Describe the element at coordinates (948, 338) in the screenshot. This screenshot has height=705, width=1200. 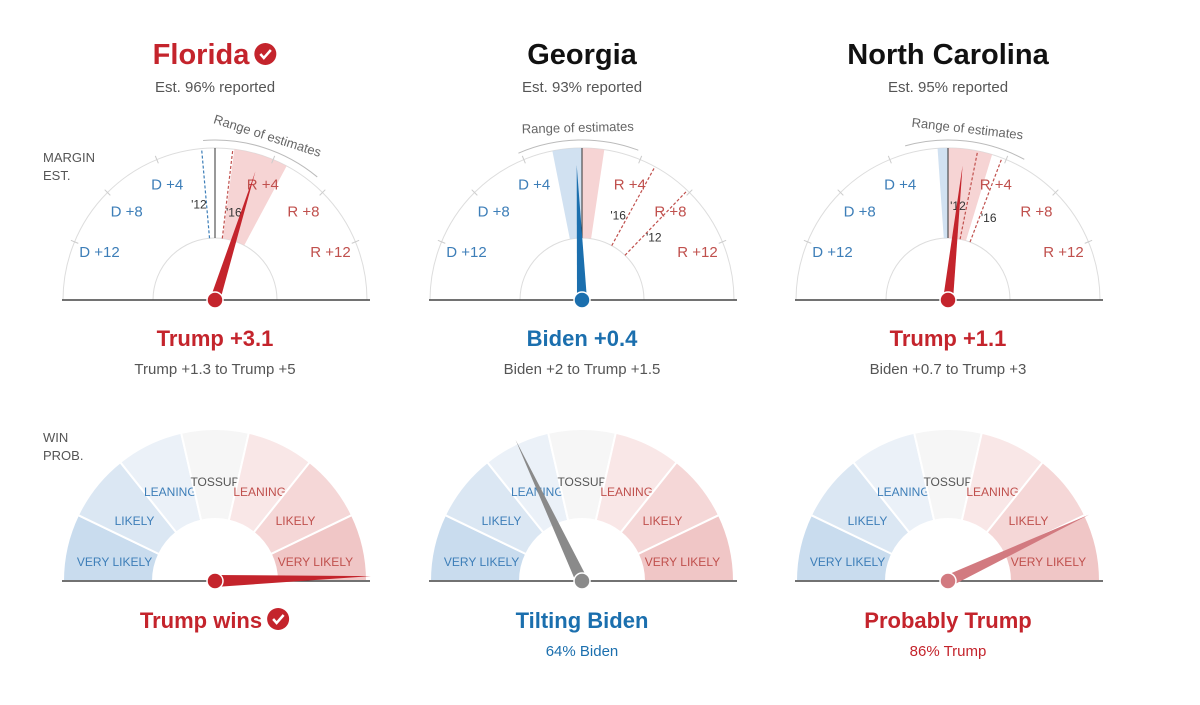
I see `margin-label: Trump +1.1` at that location.